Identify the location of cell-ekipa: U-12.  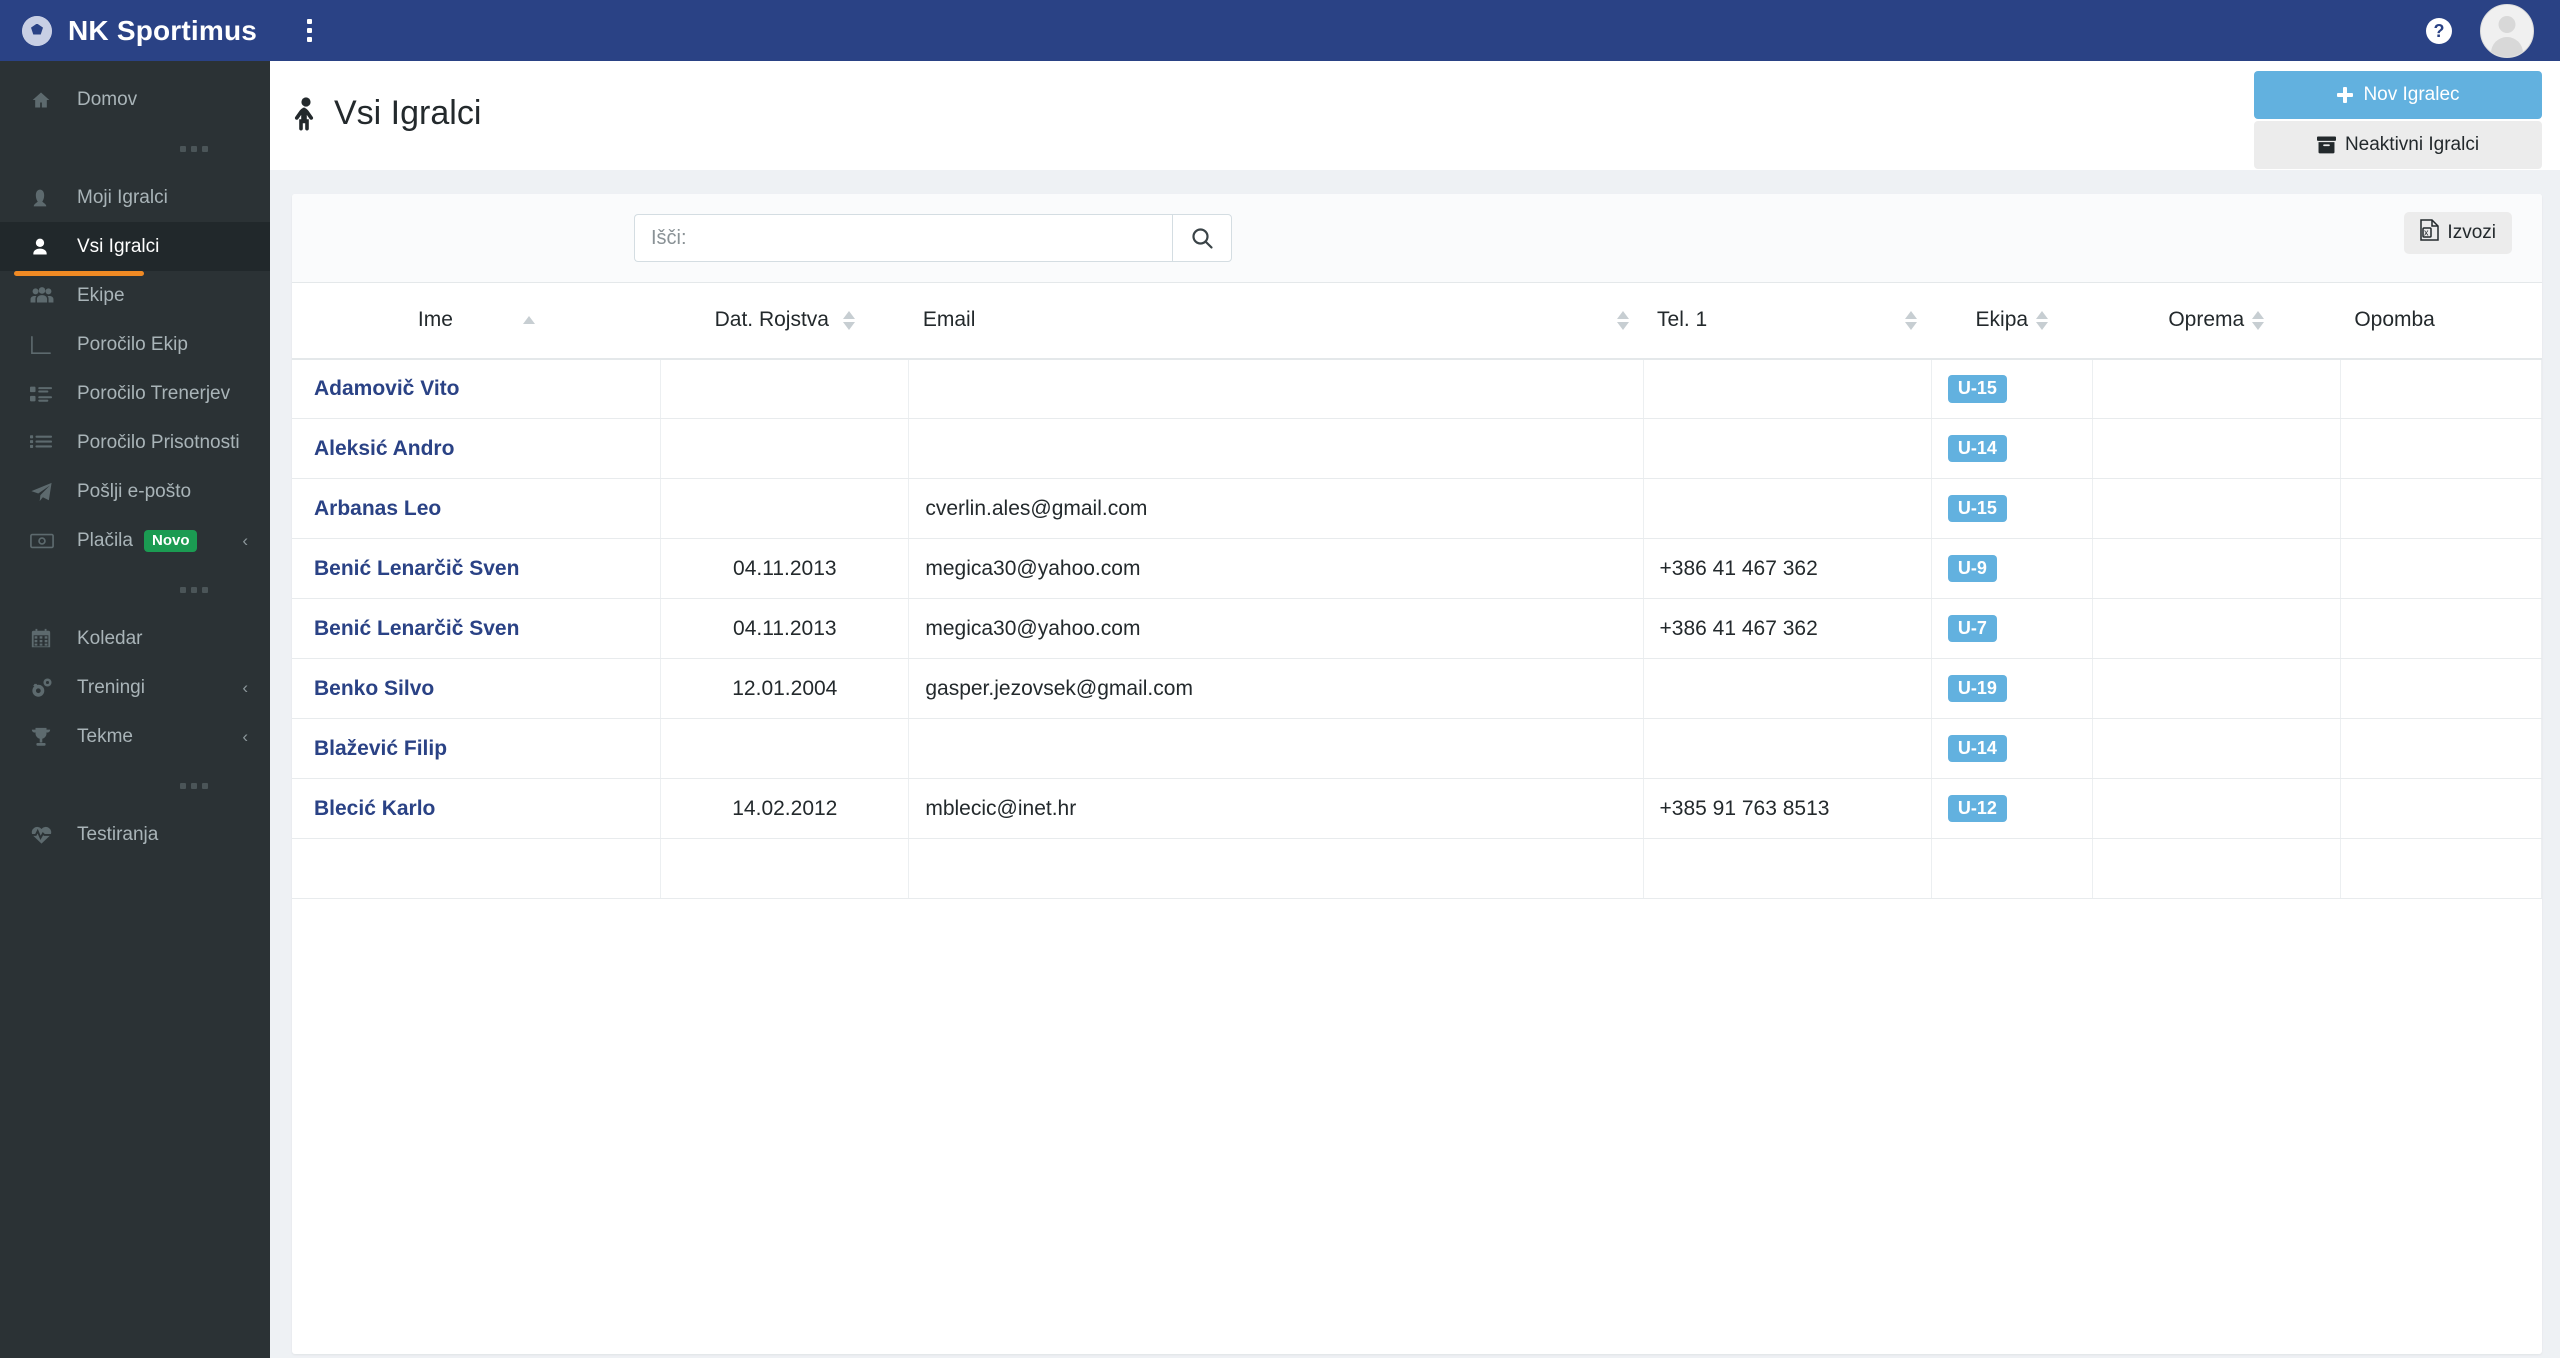
(2012, 808).